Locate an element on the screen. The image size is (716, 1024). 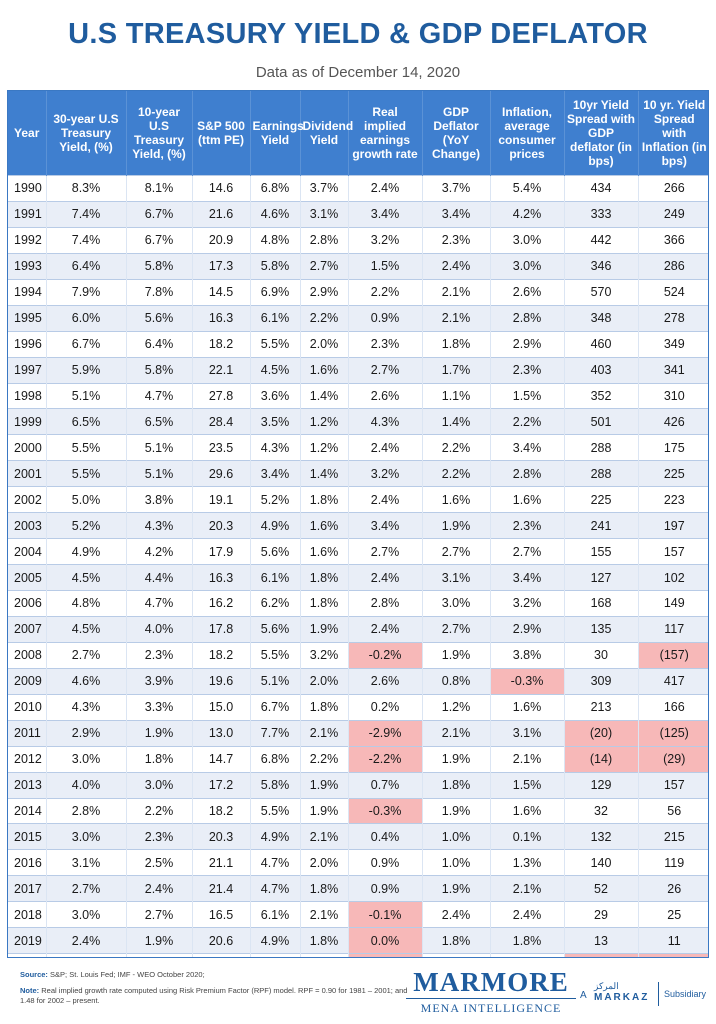
table-cell: 0.8% is located at coordinates (456, 681).